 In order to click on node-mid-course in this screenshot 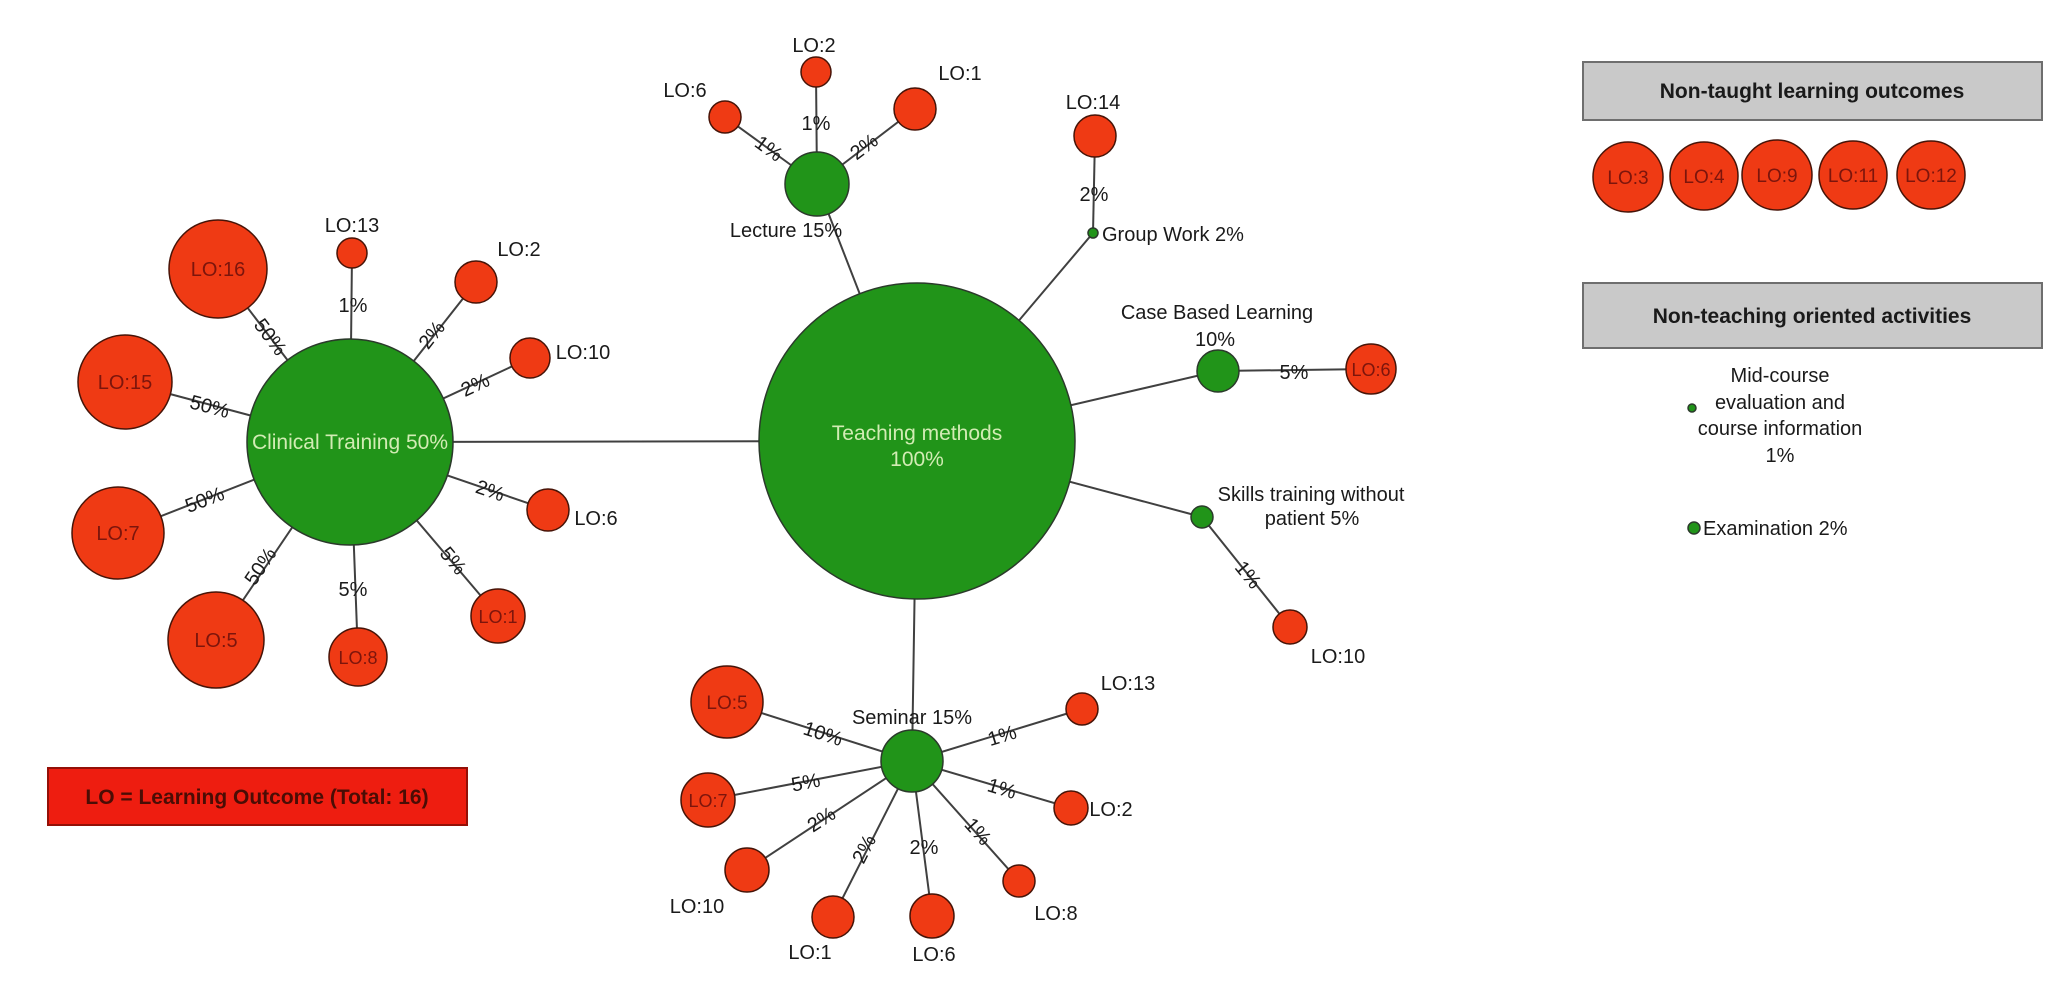, I will do `click(1692, 408)`.